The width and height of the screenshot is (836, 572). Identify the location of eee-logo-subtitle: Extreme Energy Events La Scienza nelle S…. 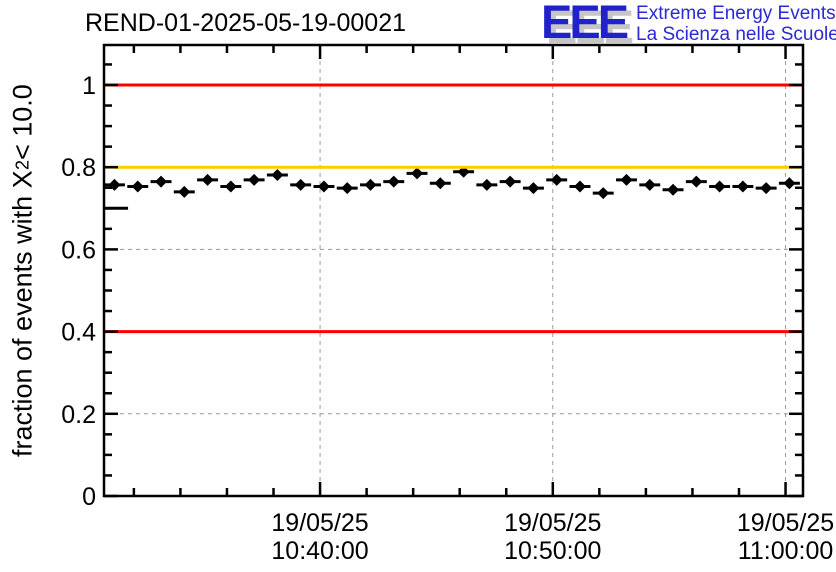
(736, 22).